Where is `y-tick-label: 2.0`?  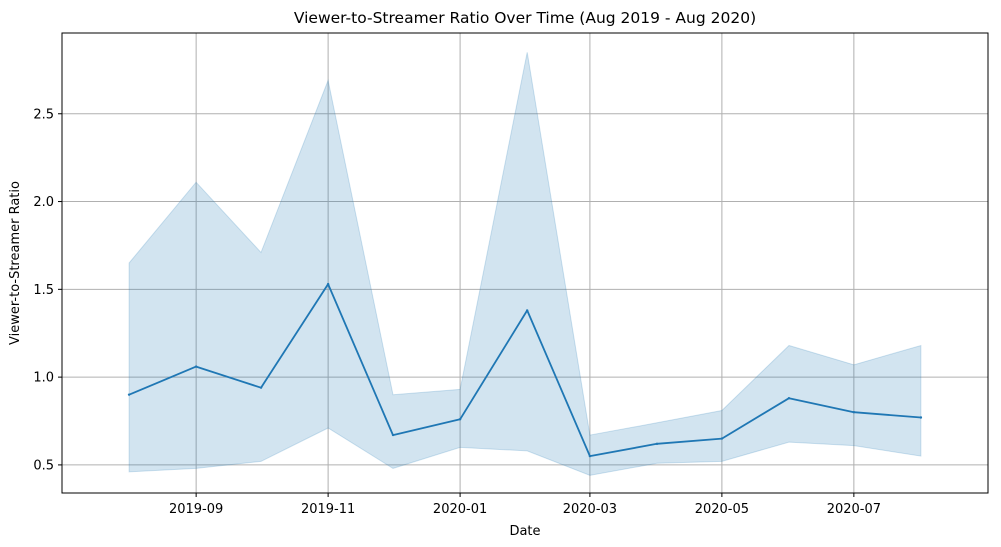
y-tick-label: 2.0 is located at coordinates (43, 202).